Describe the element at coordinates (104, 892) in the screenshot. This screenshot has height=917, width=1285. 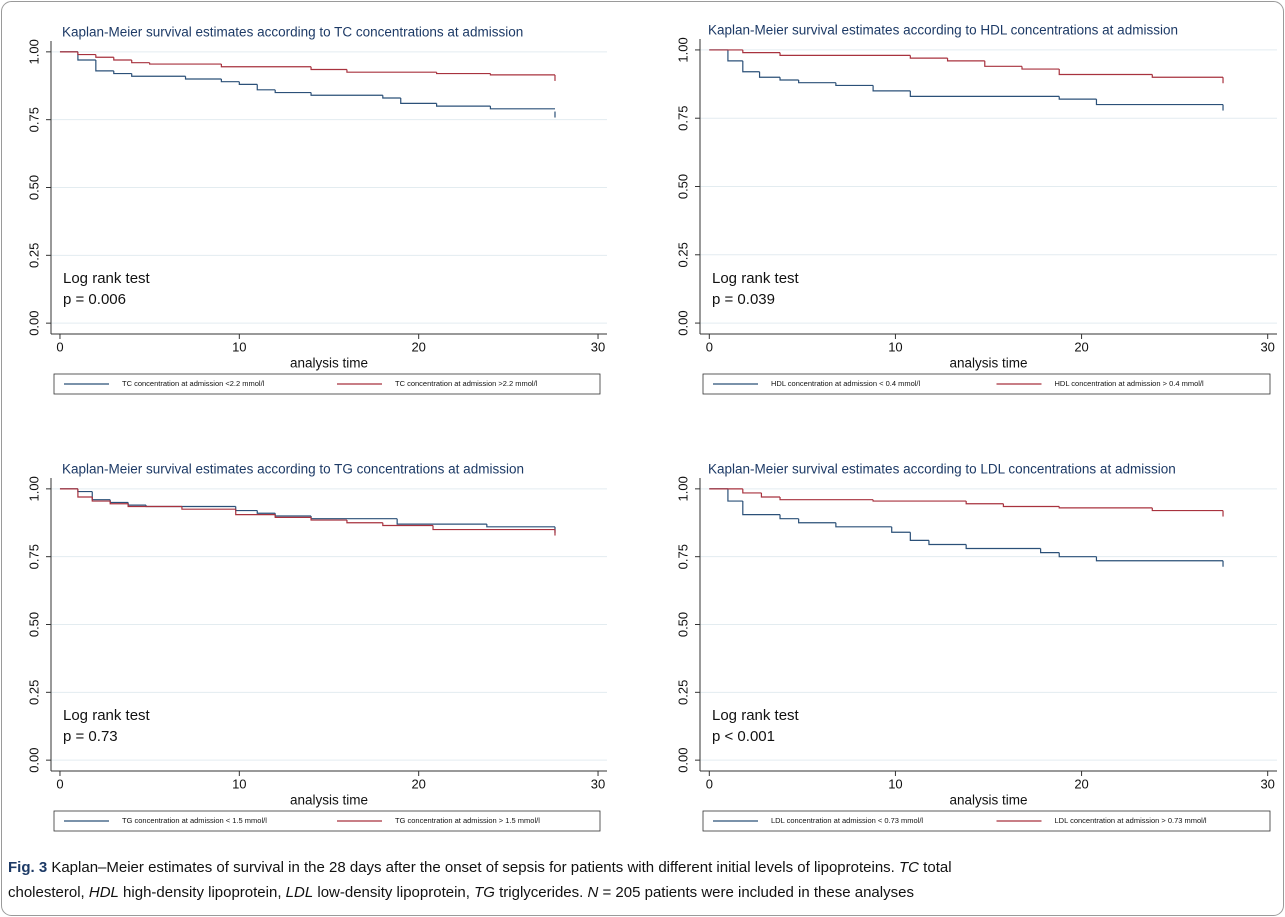
I see `caption-text: HDL` at that location.